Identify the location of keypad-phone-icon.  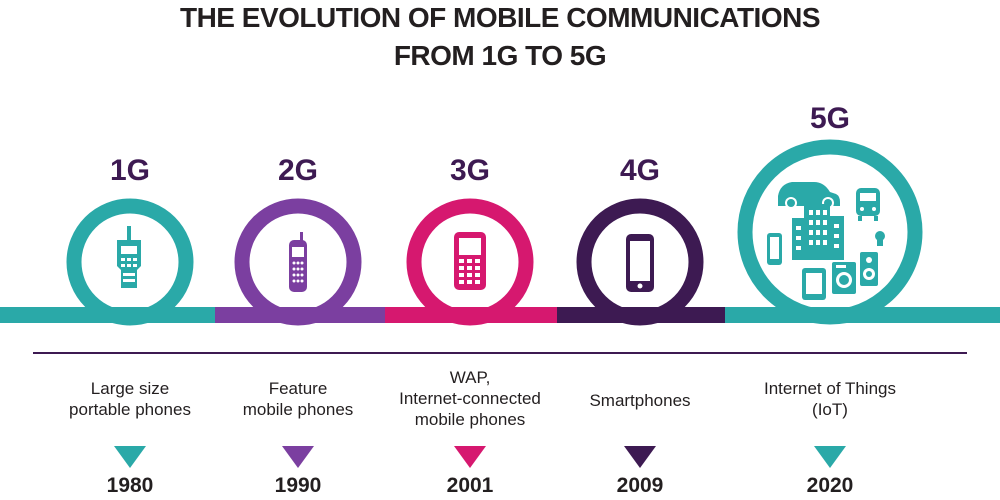
(470, 261).